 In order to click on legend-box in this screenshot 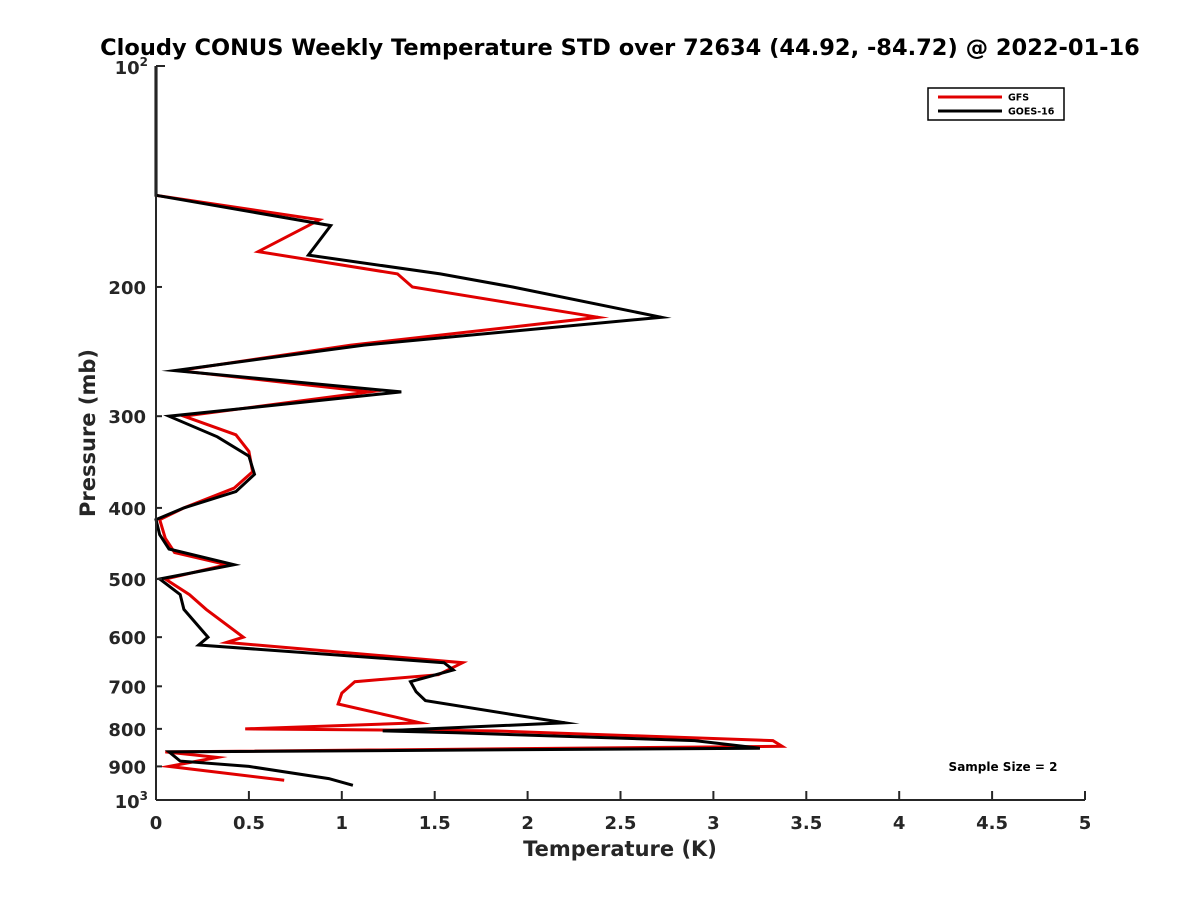, I will do `click(996, 104)`.